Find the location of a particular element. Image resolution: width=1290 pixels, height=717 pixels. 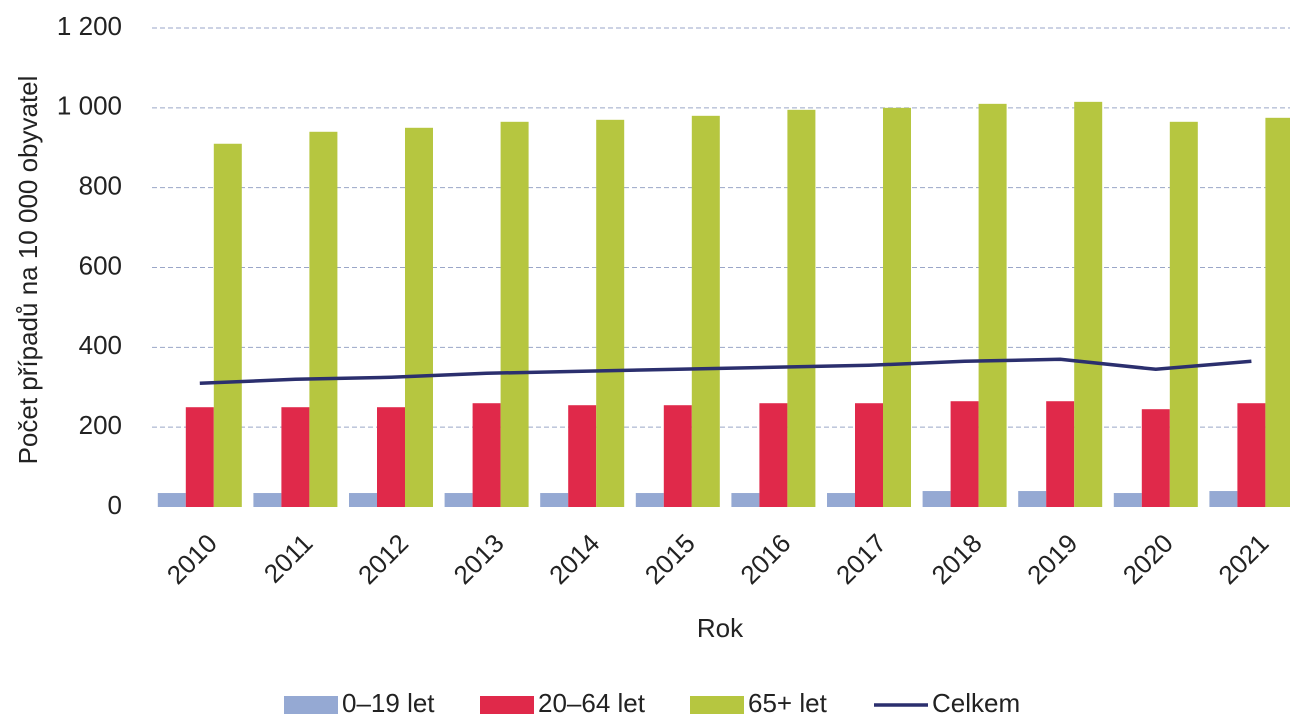

x-tick-label: 2018 is located at coordinates (957, 559).